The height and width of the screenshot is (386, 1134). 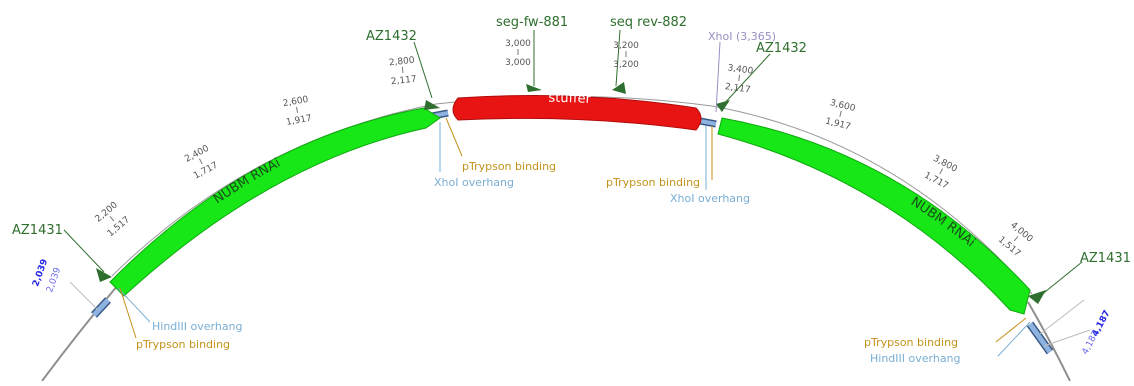 What do you see at coordinates (128, 313) in the screenshot?
I see `ptrypson-left-leader` at bounding box center [128, 313].